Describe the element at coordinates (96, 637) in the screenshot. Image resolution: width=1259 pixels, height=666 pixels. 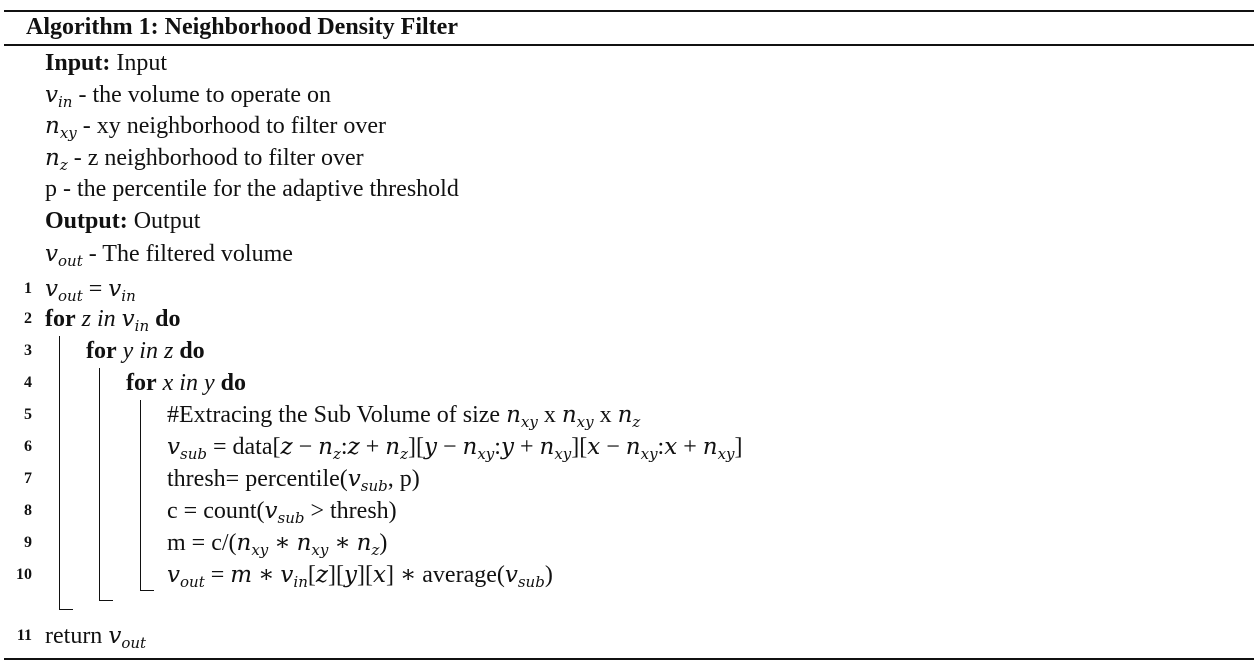
I see `code-line-11: return vout` at that location.